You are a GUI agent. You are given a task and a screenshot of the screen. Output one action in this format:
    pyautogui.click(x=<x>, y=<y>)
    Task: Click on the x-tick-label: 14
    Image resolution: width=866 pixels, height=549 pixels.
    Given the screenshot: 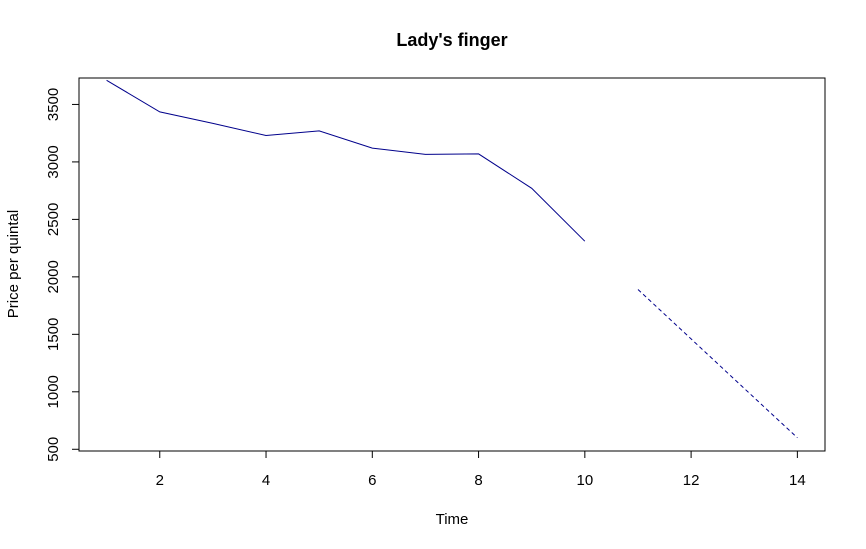 What is the action you would take?
    pyautogui.click(x=797, y=480)
    